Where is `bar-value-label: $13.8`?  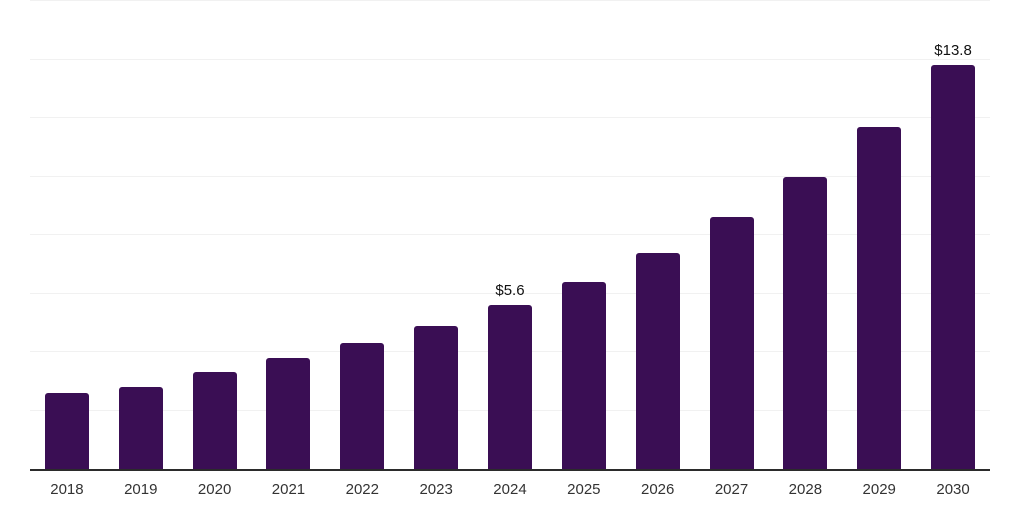
bar-value-label: $13.8 is located at coordinates (953, 51).